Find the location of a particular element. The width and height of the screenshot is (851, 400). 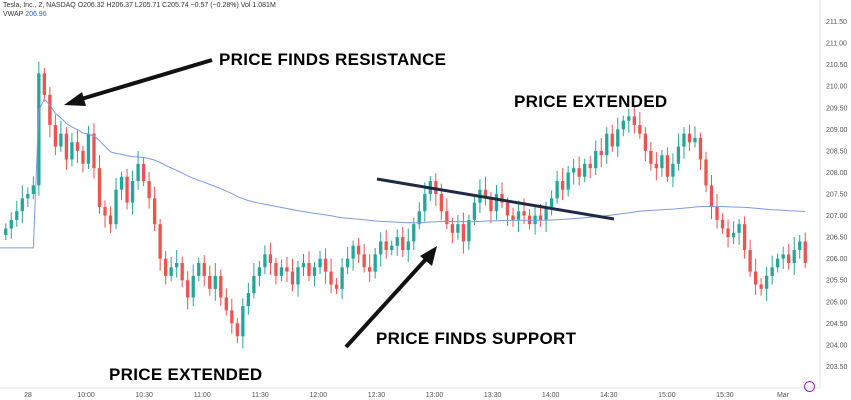

time-tick-label: 13:30 is located at coordinates (493, 395).